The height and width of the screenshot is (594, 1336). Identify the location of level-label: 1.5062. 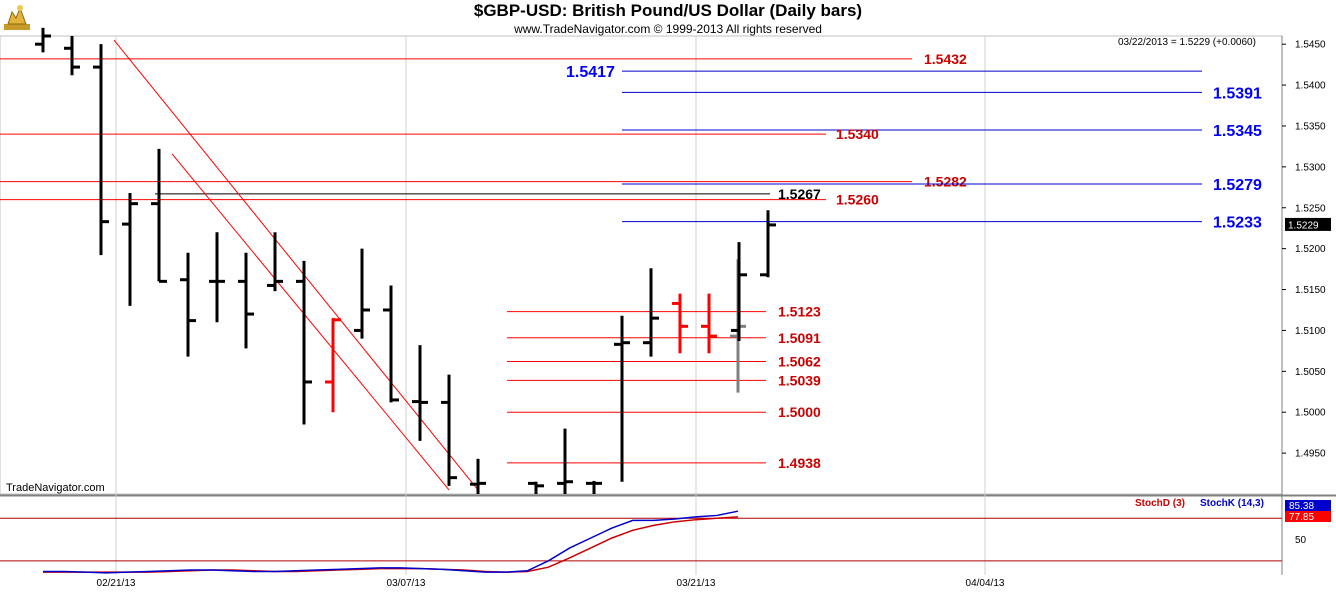
(799, 362).